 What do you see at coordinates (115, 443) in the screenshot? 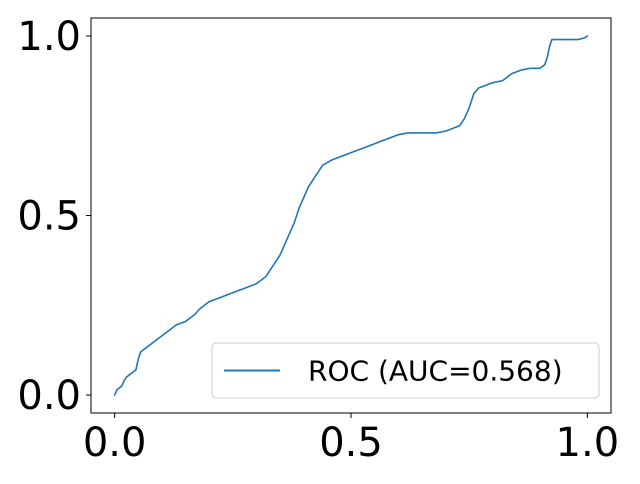
I see `x-tick-label: 0.0` at bounding box center [115, 443].